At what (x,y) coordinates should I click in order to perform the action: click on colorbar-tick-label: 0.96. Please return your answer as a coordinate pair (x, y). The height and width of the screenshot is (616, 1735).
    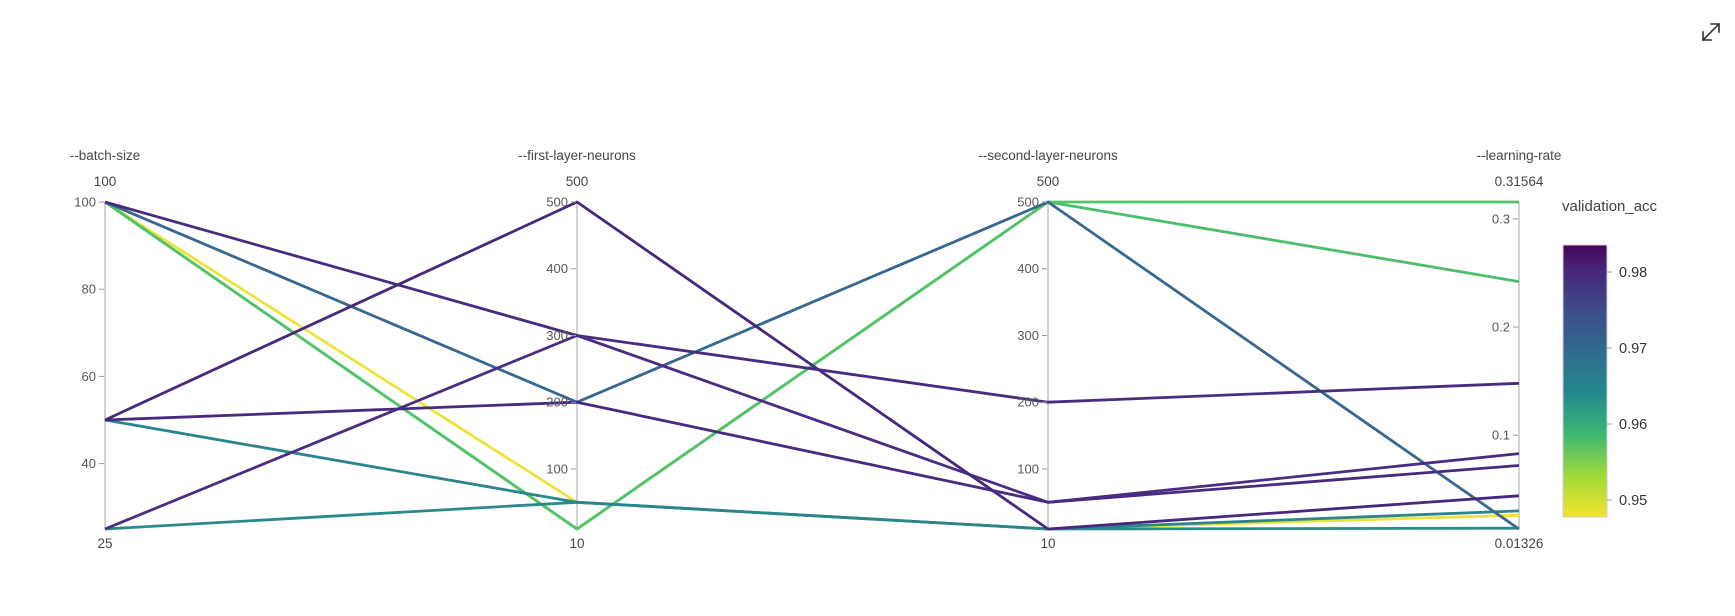
    Looking at the image, I should click on (1633, 425).